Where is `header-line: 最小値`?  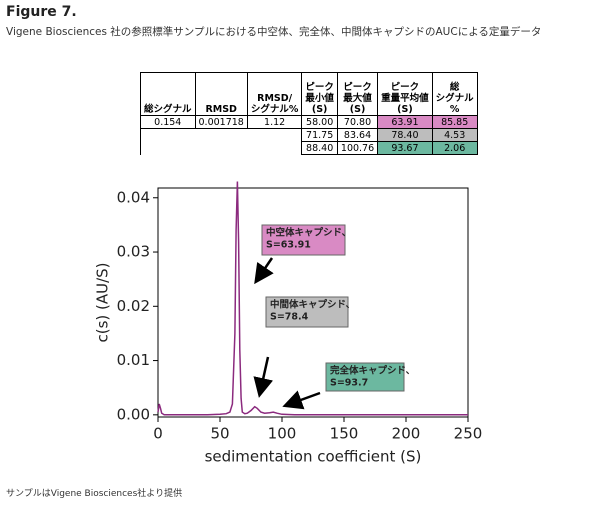 header-line: 最小値 is located at coordinates (319, 98).